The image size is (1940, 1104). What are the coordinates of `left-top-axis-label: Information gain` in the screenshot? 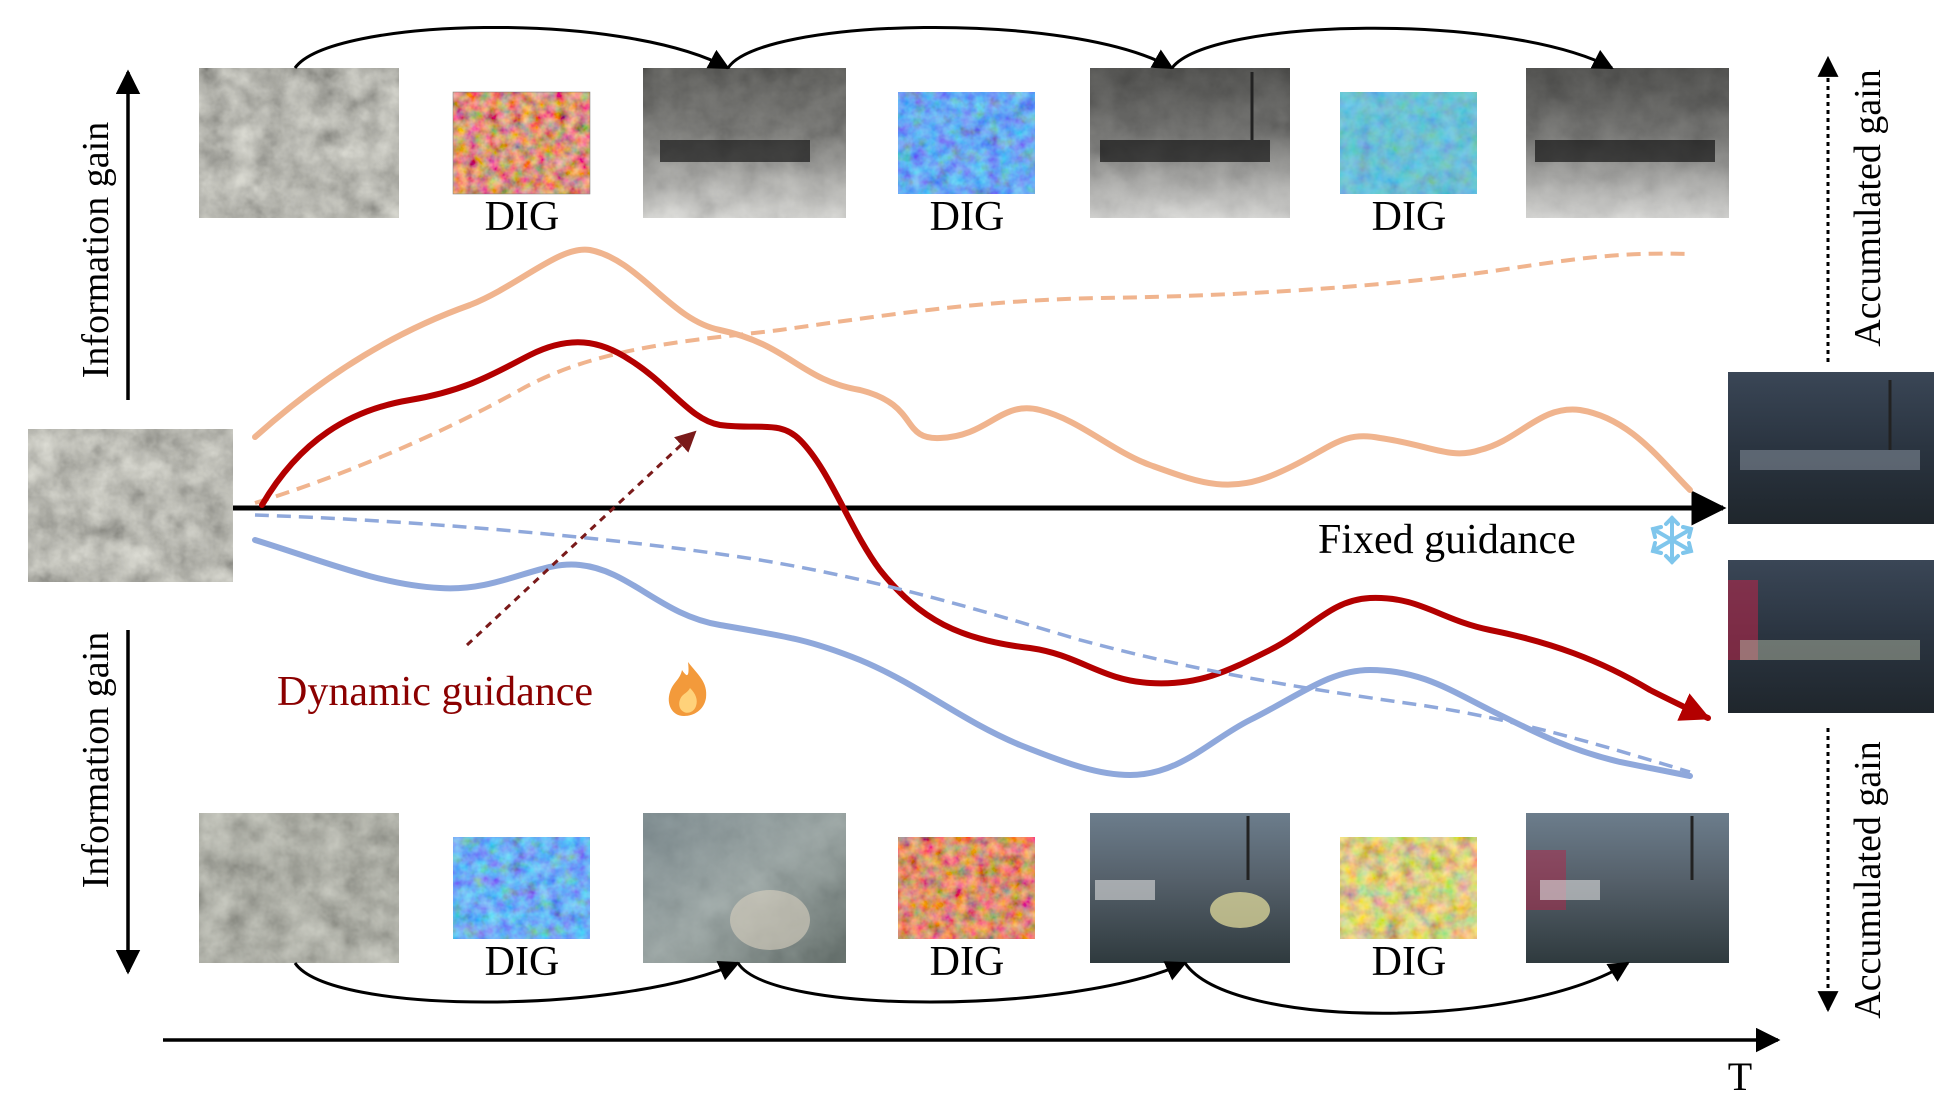 It's located at (96, 250).